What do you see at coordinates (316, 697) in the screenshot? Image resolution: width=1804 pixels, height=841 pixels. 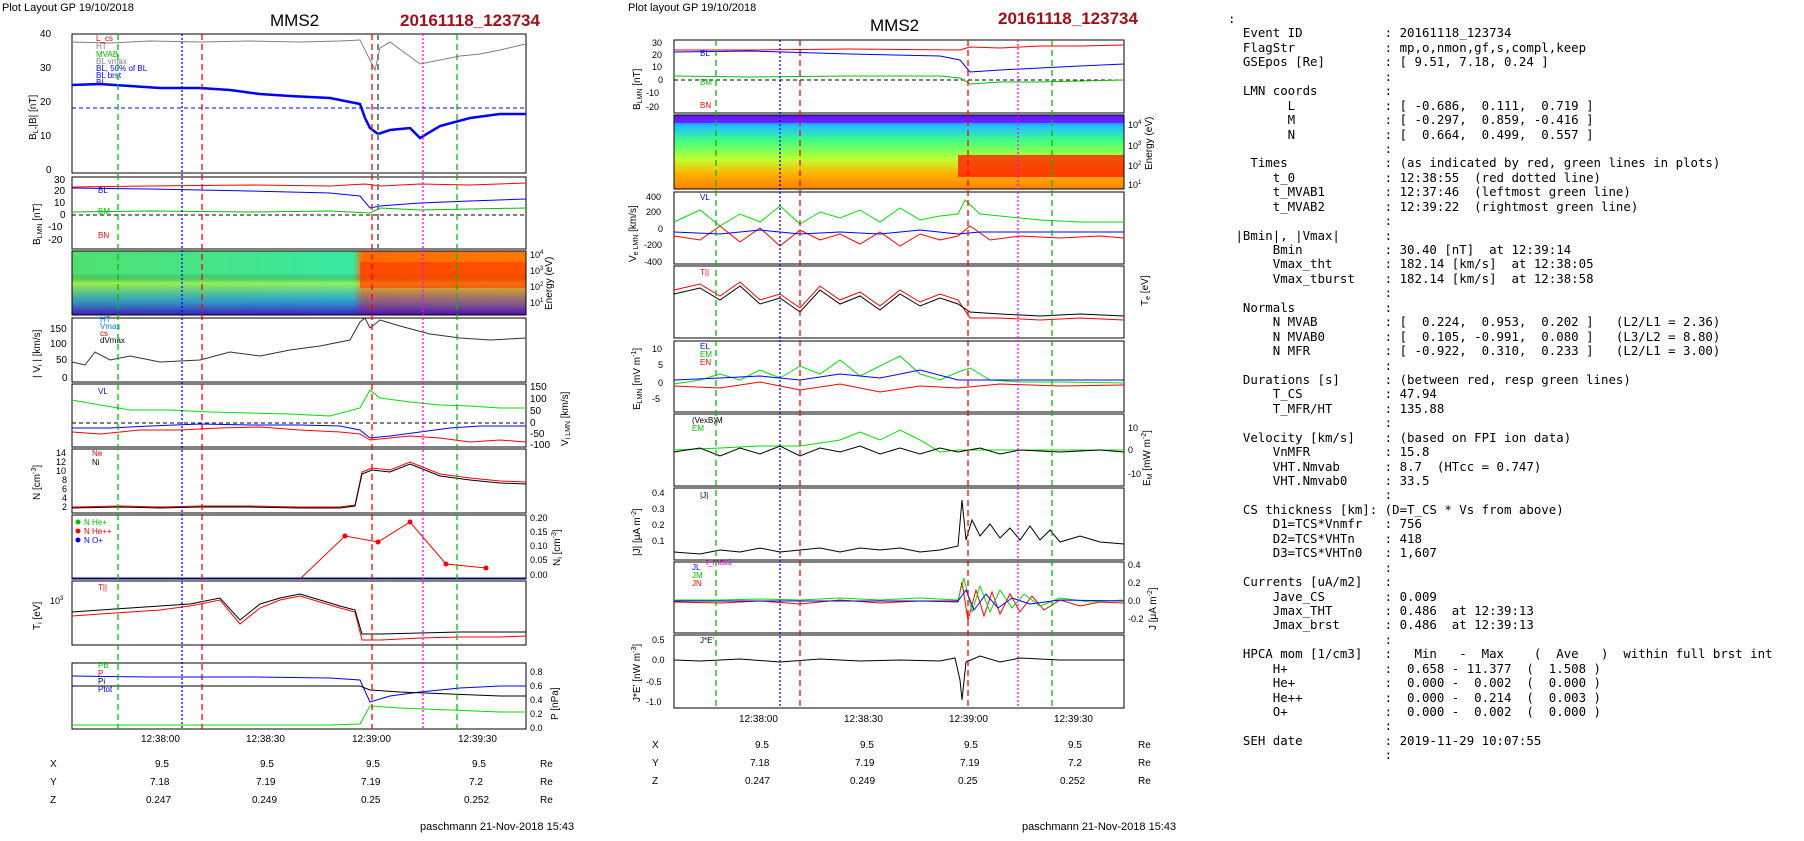 I see `left-panel-pressure: 0.8 0.6 0.4 0.2 0.0 P [nPa] PB P Pi Ptot` at bounding box center [316, 697].